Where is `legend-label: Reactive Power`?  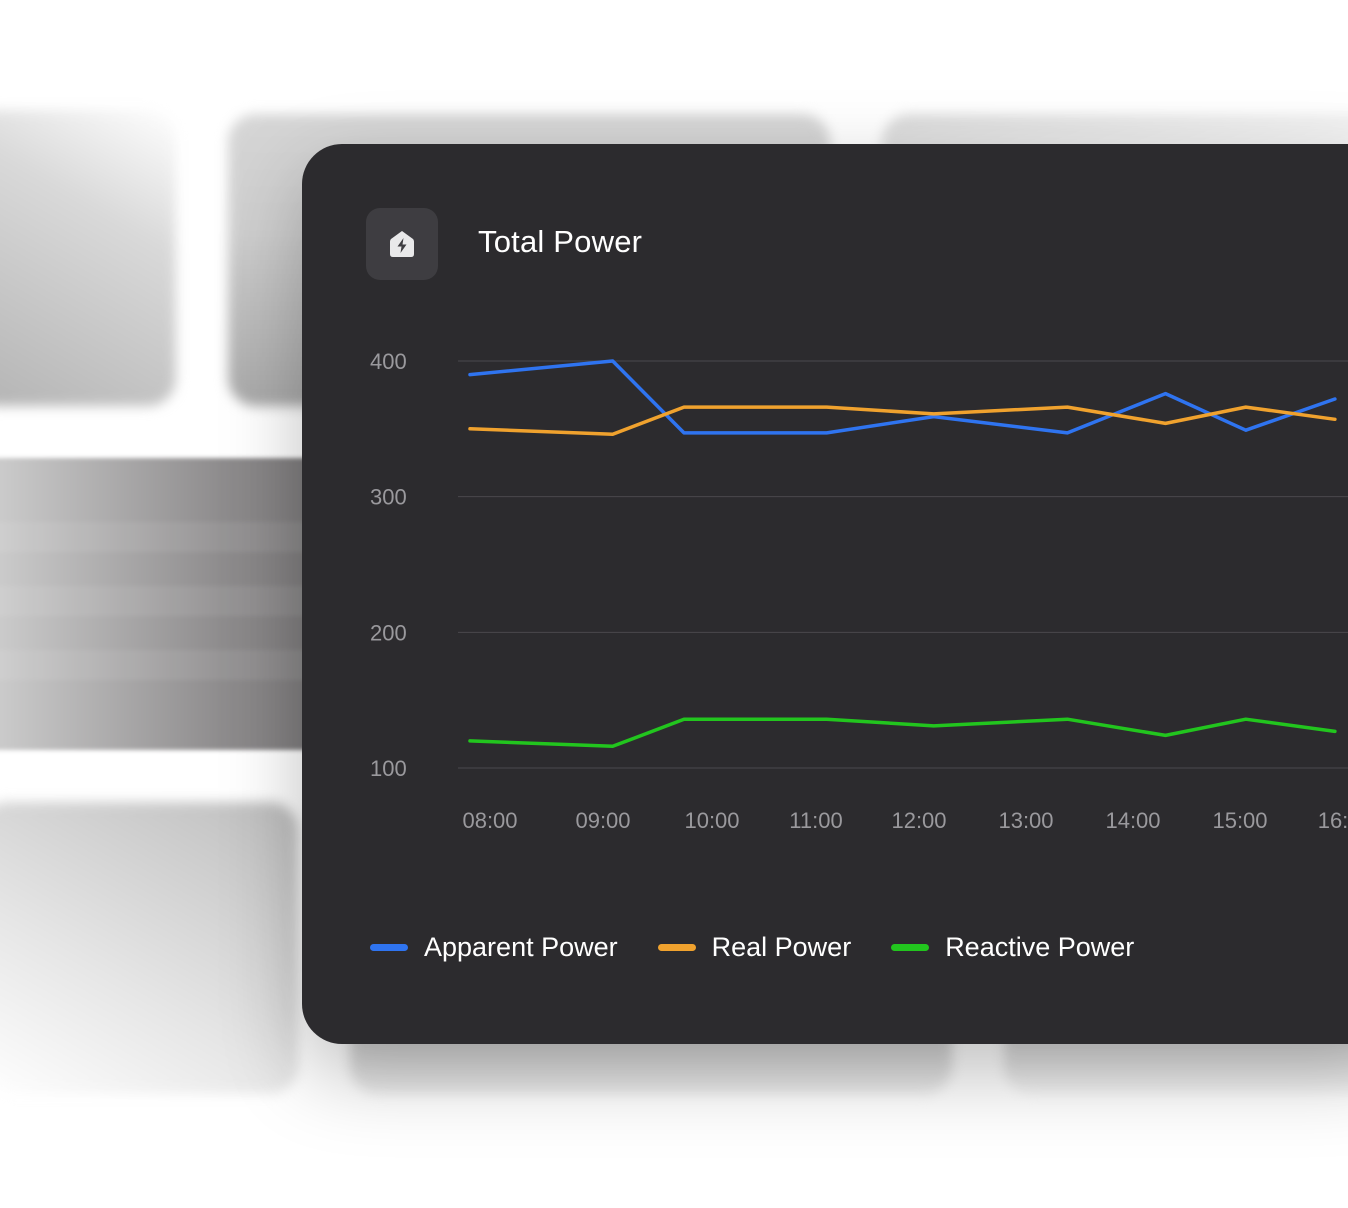 legend-label: Reactive Power is located at coordinates (1040, 947).